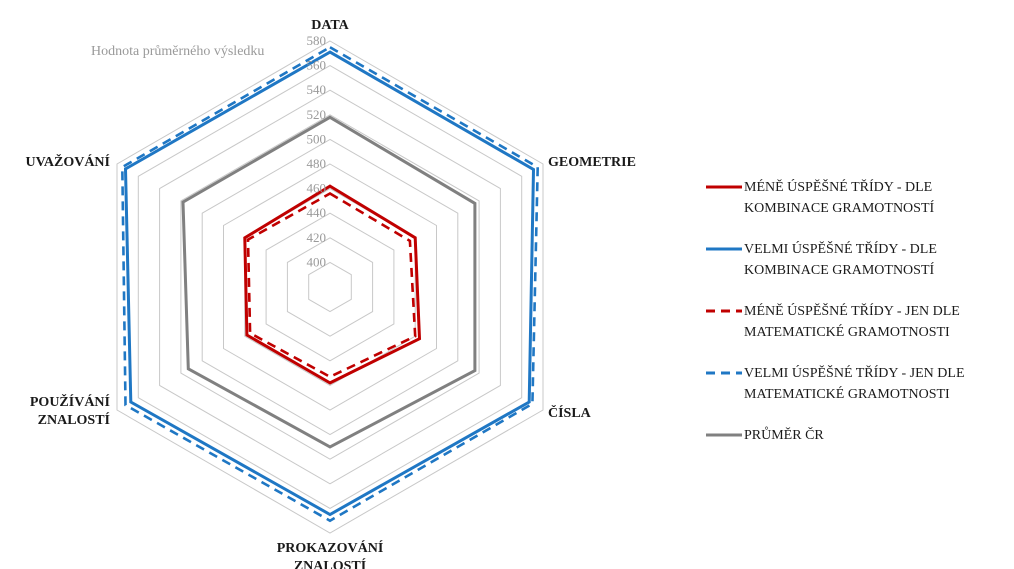 This screenshot has width=1014, height=569. Describe the element at coordinates (317, 163) in the screenshot. I see `tick-label: 480` at that location.